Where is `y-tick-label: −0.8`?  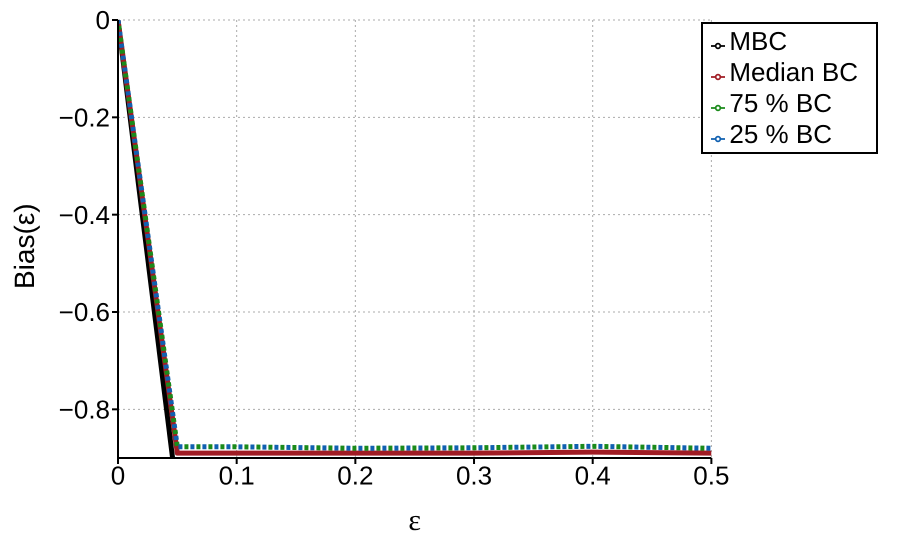 y-tick-label: −0.8 is located at coordinates (84, 409).